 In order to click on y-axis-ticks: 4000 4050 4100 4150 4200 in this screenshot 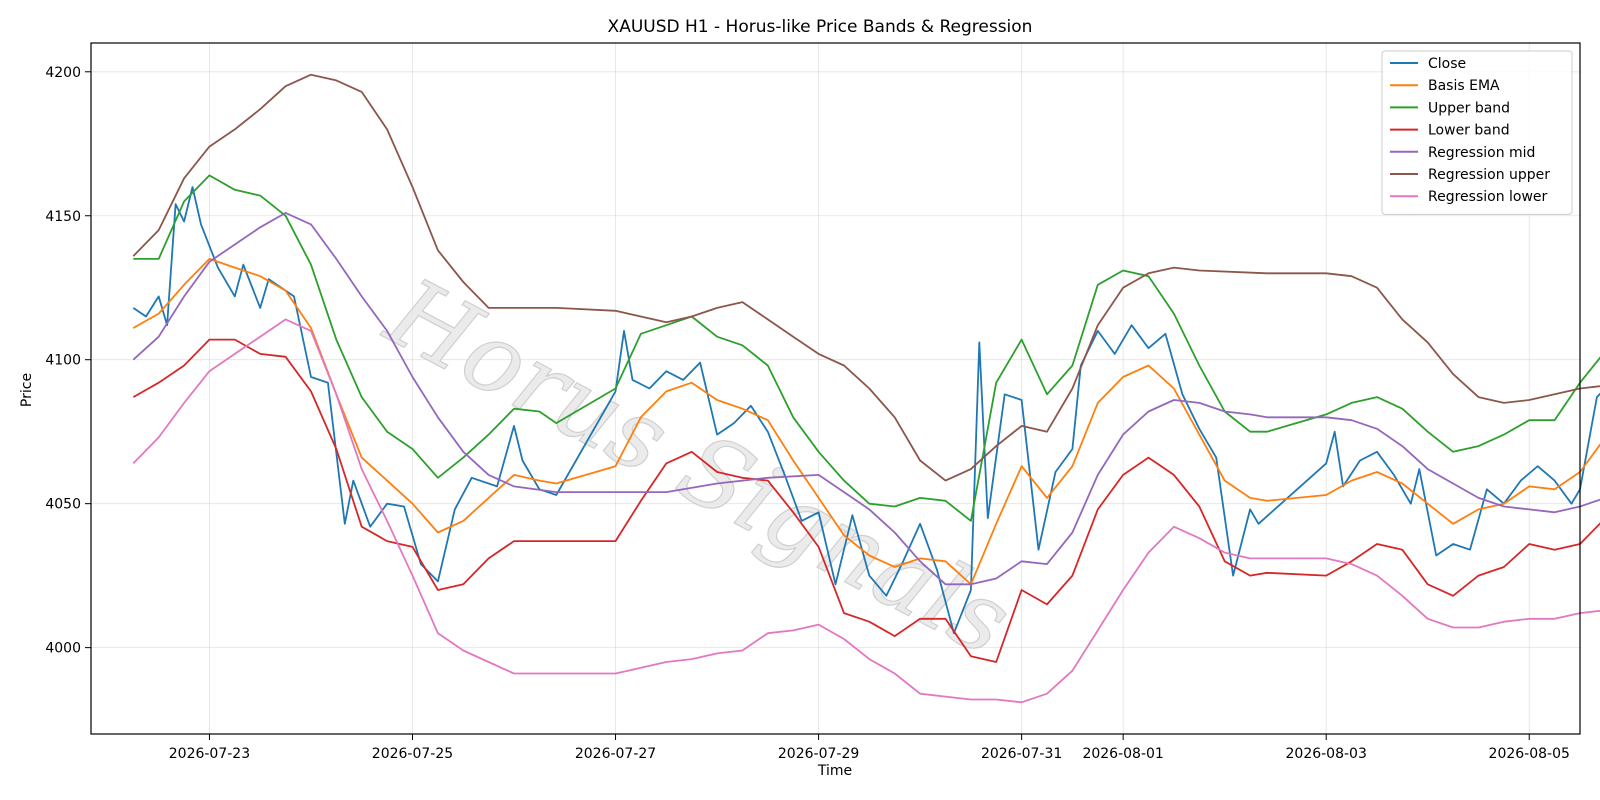, I will do `click(68, 361)`.